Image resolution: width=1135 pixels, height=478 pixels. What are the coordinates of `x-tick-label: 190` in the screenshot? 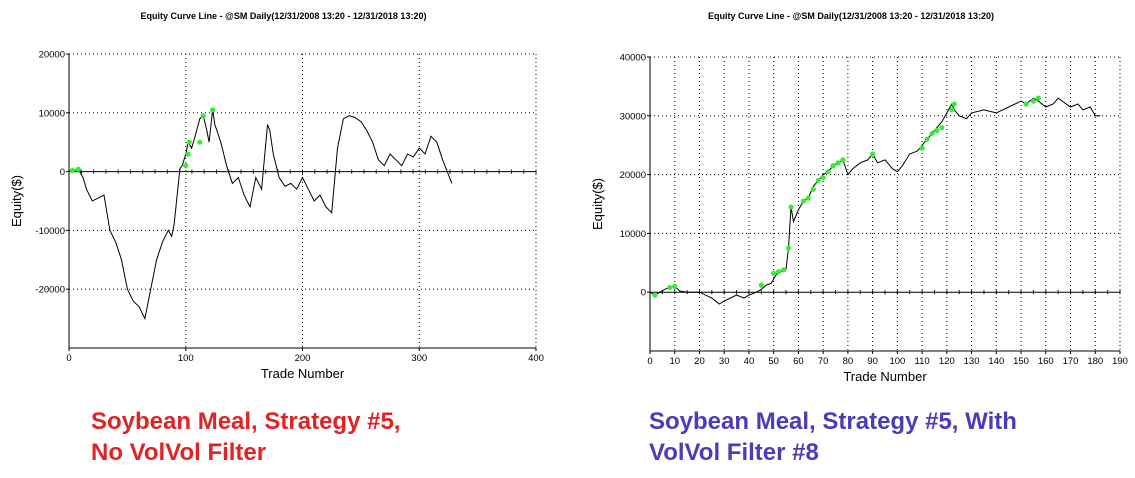 It's located at (1120, 361).